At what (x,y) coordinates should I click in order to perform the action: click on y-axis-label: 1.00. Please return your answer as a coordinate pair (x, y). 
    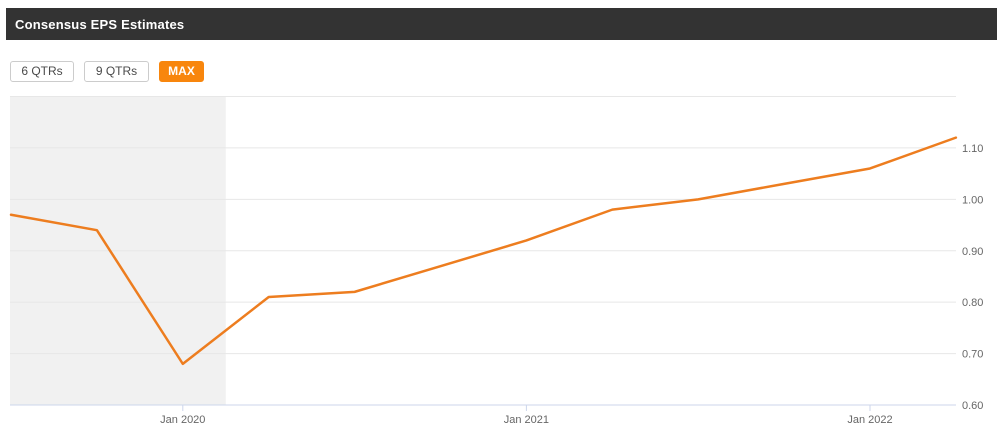
    Looking at the image, I should click on (972, 200).